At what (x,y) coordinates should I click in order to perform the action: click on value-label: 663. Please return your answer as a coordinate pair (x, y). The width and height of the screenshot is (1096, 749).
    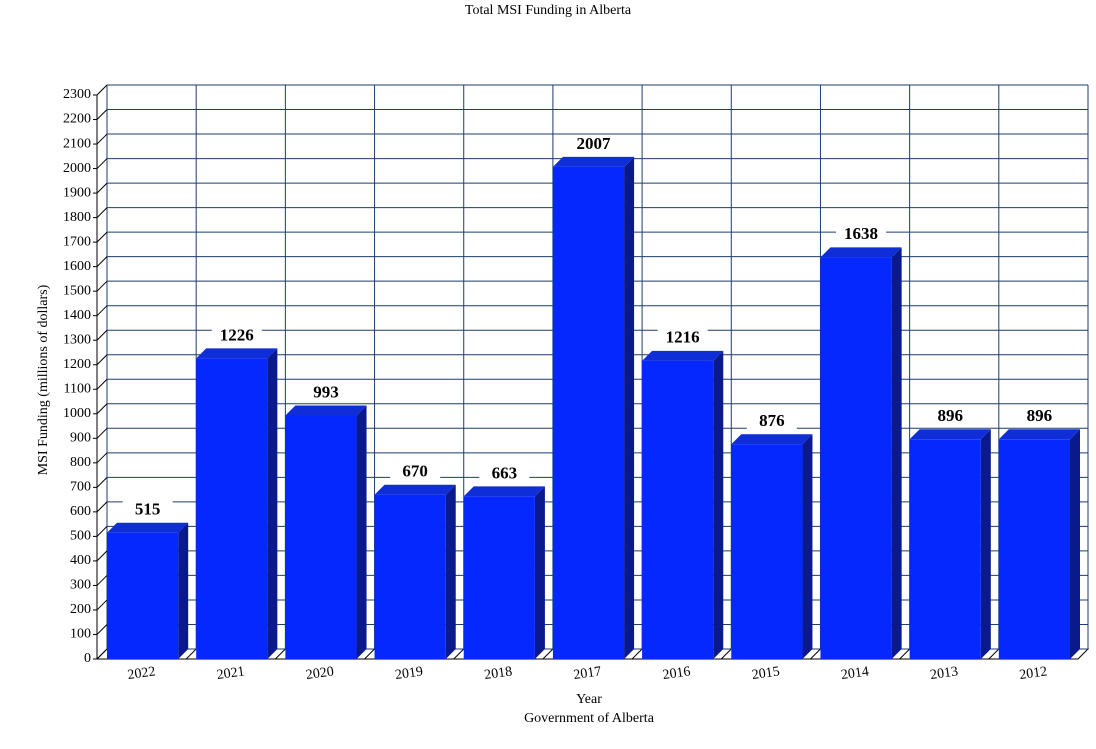
    Looking at the image, I should click on (505, 472).